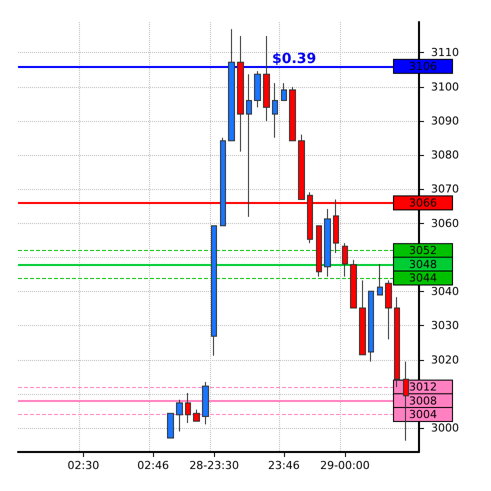 This screenshot has height=491, width=491. What do you see at coordinates (445, 223) in the screenshot?
I see `y-tick-label: 3060` at bounding box center [445, 223].